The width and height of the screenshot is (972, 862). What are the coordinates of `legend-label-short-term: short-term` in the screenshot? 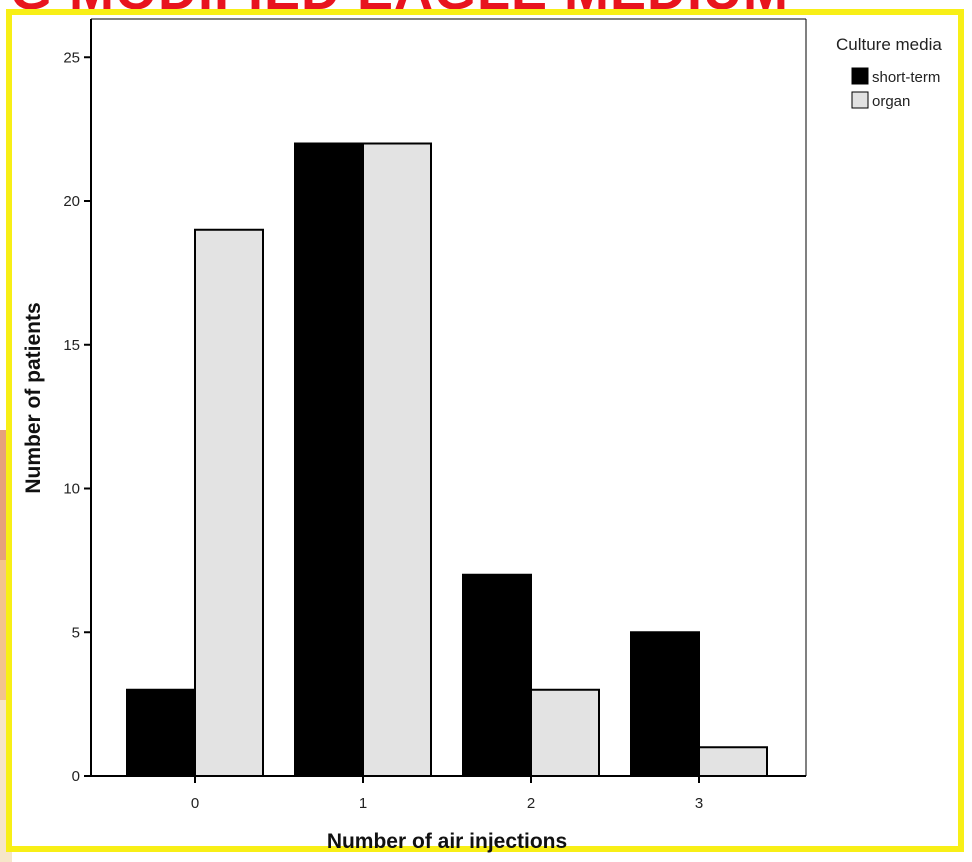 It's located at (906, 77).